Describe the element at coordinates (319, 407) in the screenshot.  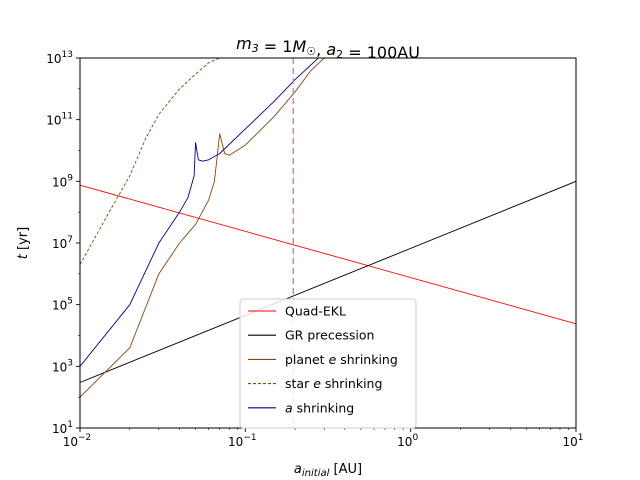
I see `legend-label: a shrinking` at that location.